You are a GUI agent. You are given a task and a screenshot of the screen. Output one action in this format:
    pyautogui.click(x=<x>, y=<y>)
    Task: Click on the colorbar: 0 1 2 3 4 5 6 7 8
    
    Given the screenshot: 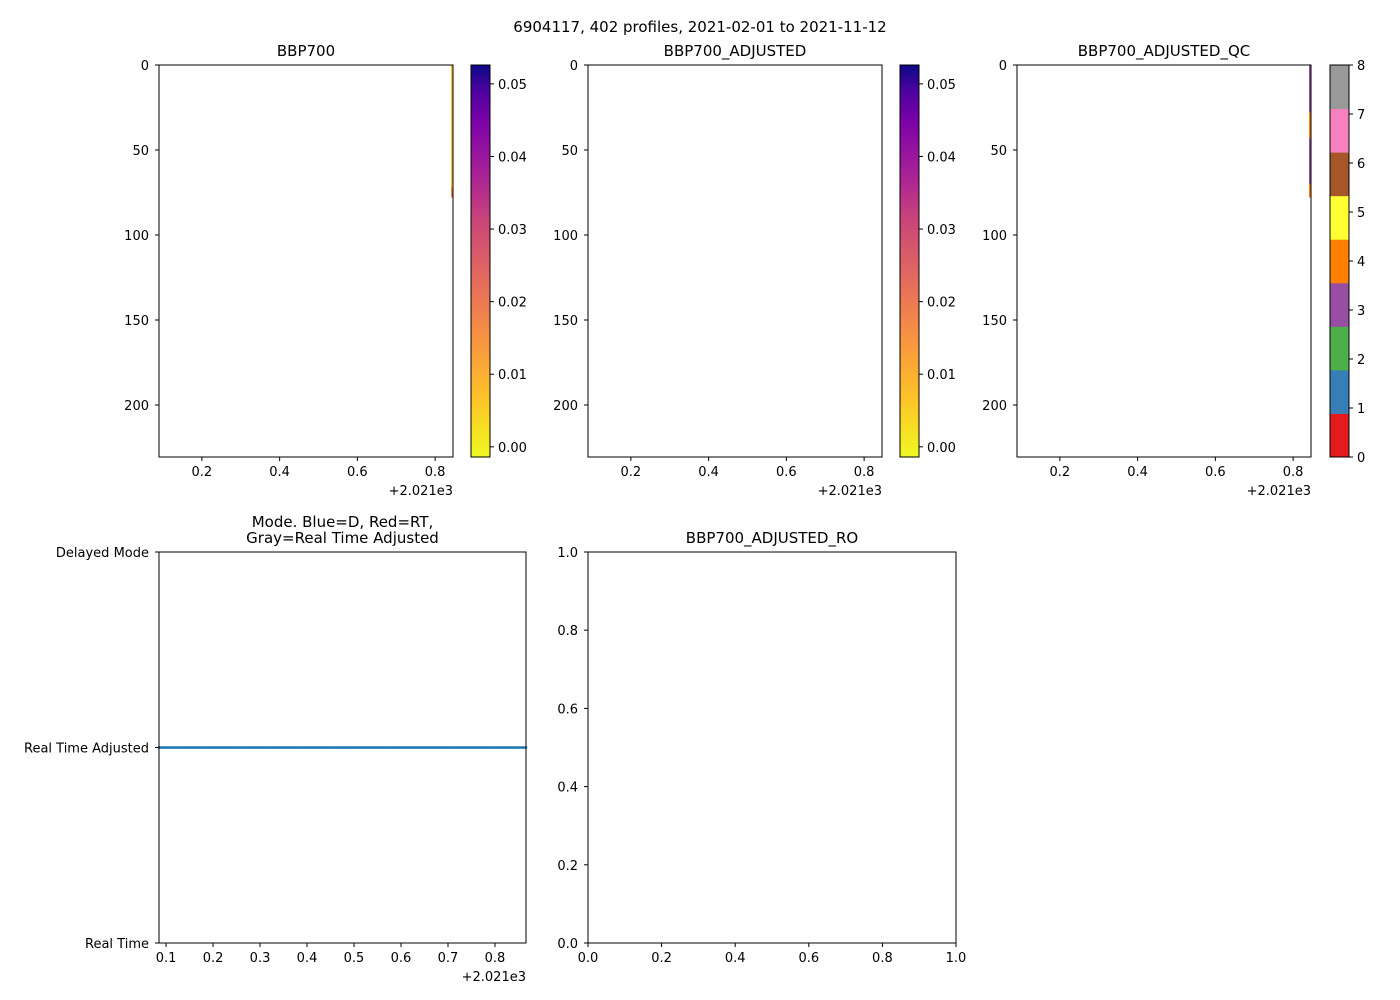 What is the action you would take?
    pyautogui.click(x=1347, y=262)
    